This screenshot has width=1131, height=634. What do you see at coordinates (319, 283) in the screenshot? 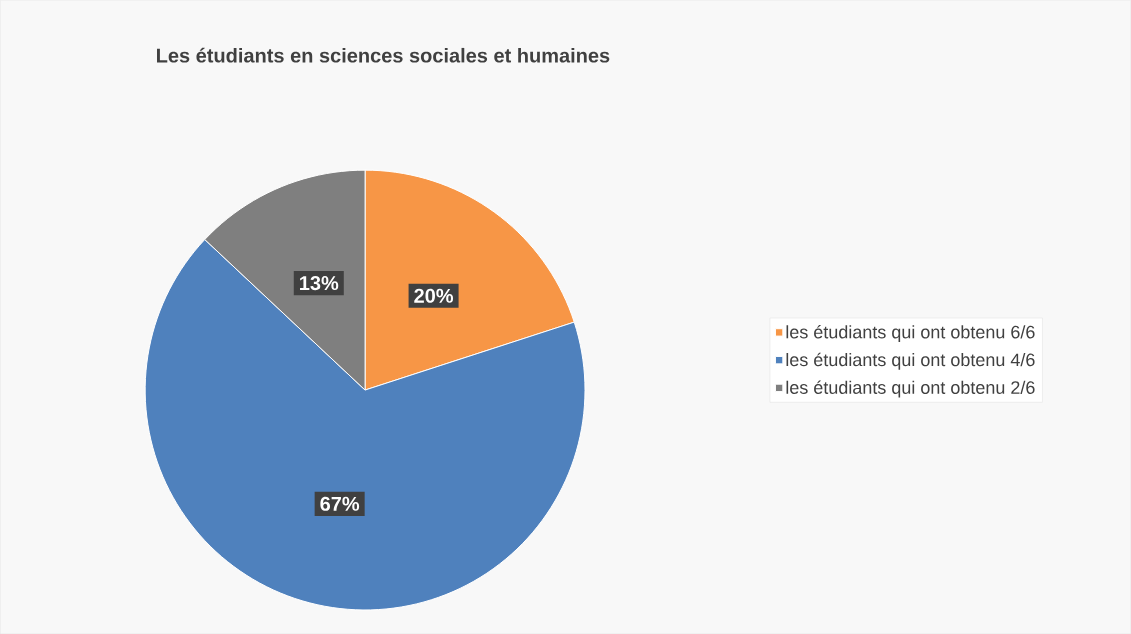
I see `data-label: 13%` at bounding box center [319, 283].